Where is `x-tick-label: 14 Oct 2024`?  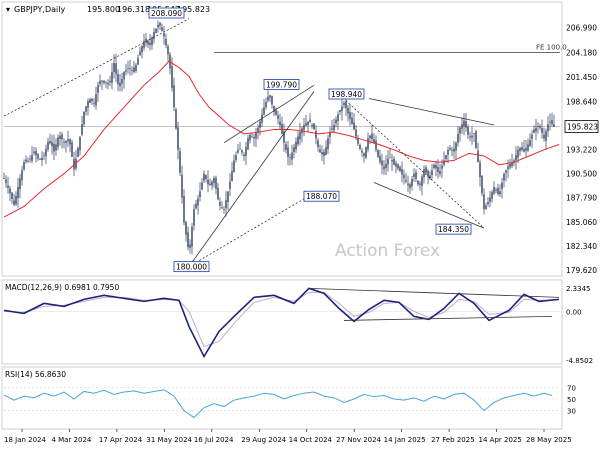
x-tick-label: 14 Oct 2024 is located at coordinates (311, 440).